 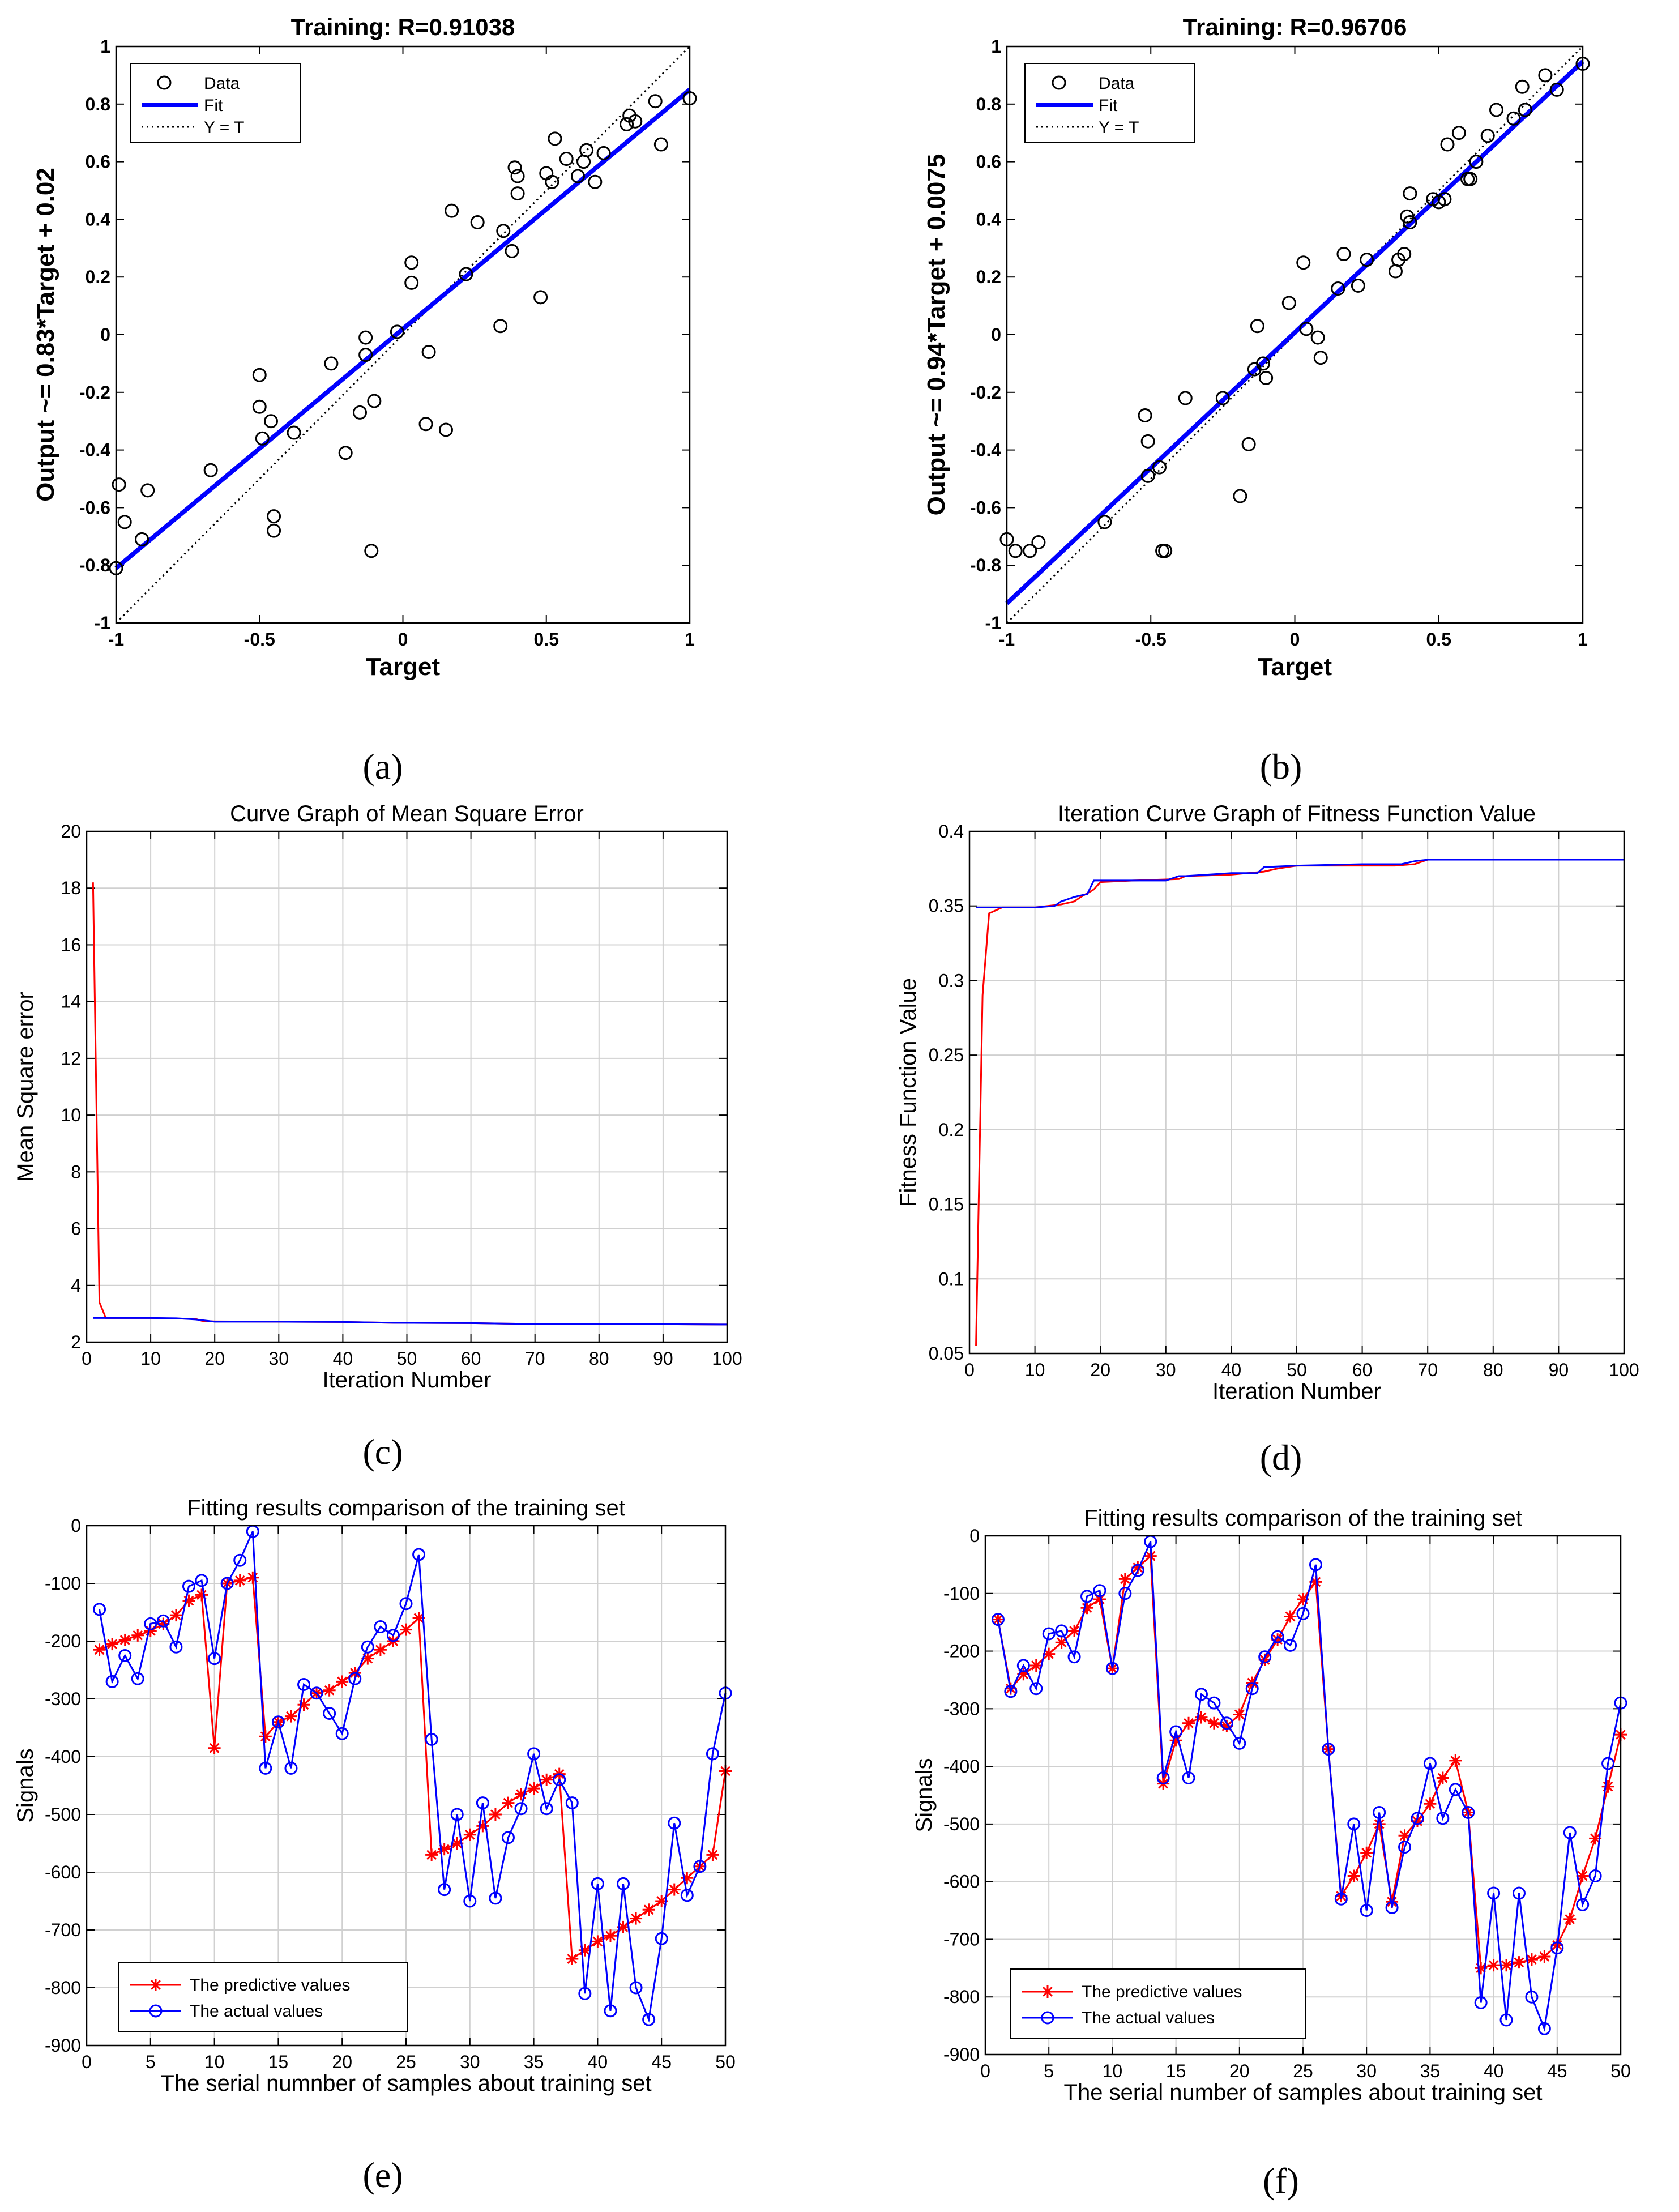 What do you see at coordinates (382, 2175) in the screenshot?
I see `subfigure-caption: (e)` at bounding box center [382, 2175].